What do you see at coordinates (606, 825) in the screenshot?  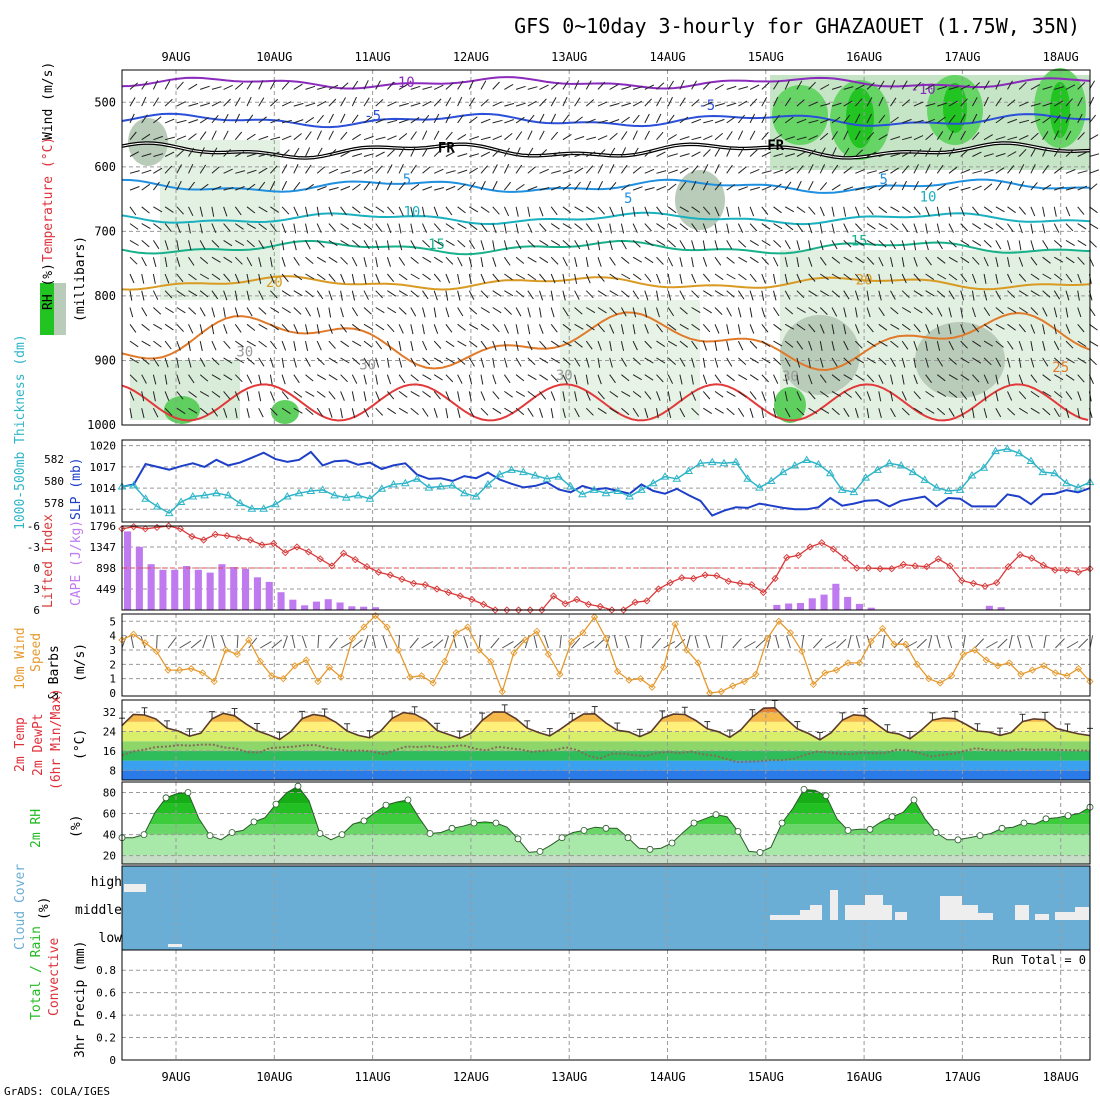 I see `rh-fill-group` at bounding box center [606, 825].